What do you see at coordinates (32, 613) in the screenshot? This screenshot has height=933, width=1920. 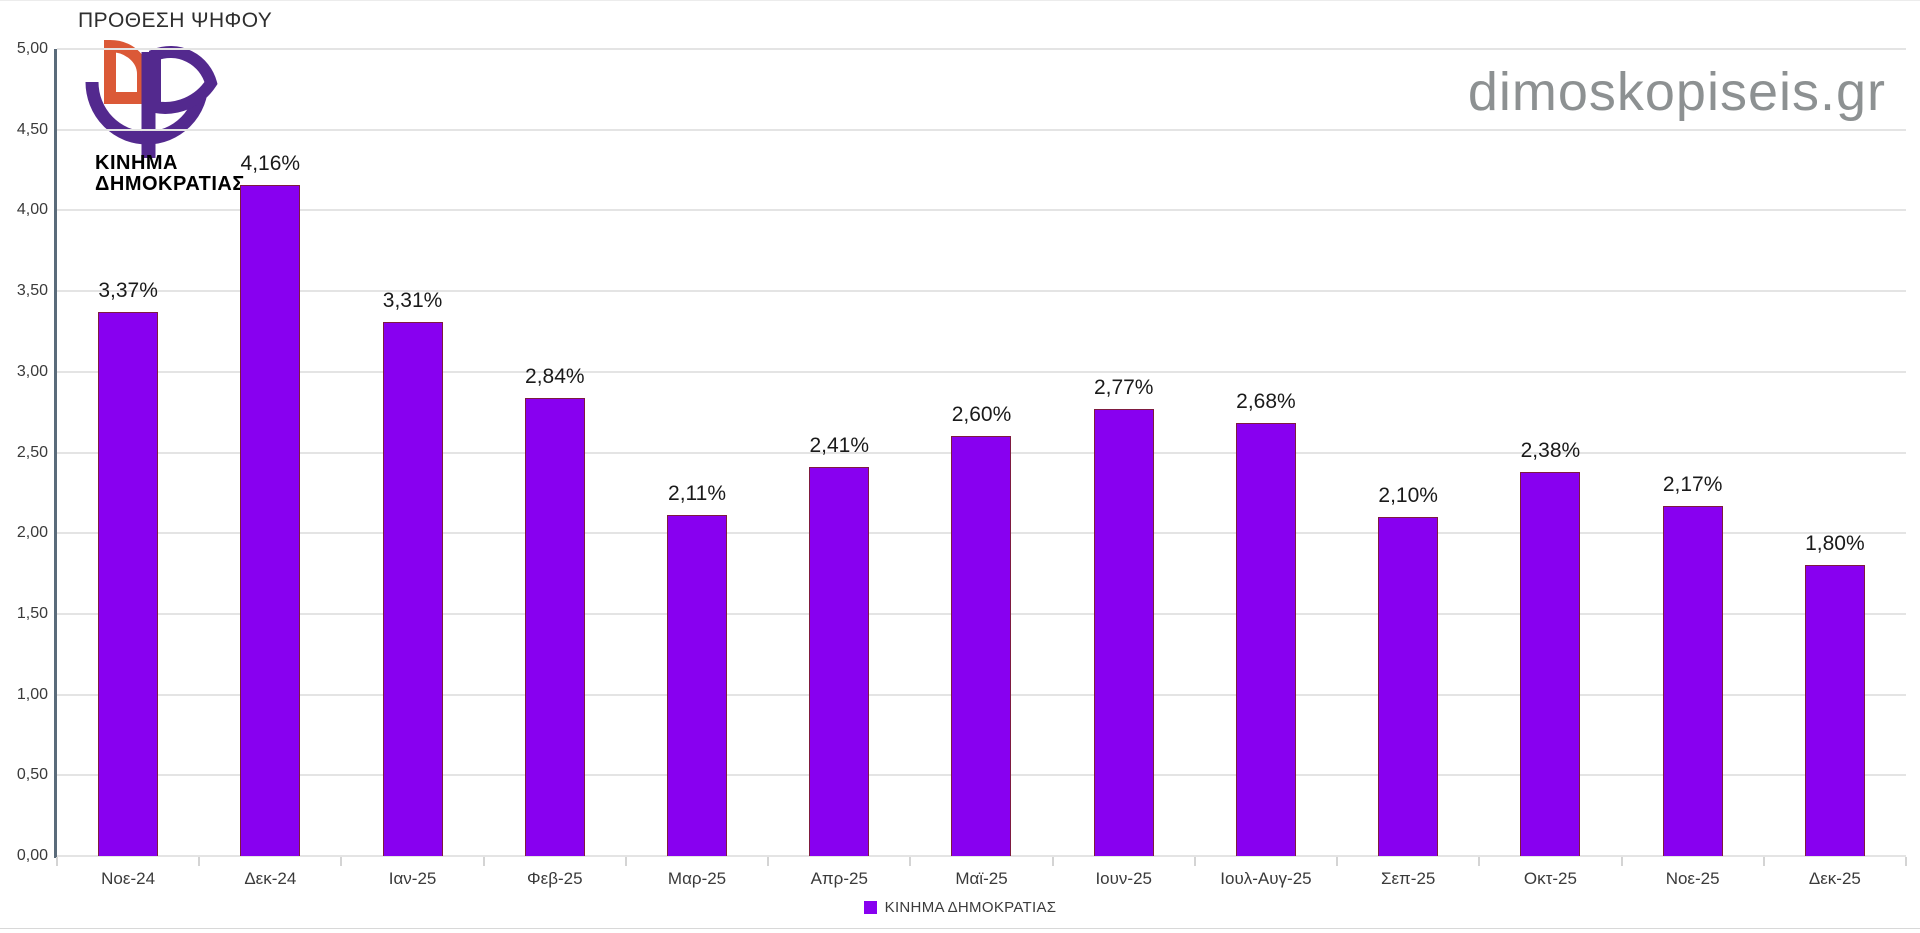 I see `y-axis-label: 1,50` at bounding box center [32, 613].